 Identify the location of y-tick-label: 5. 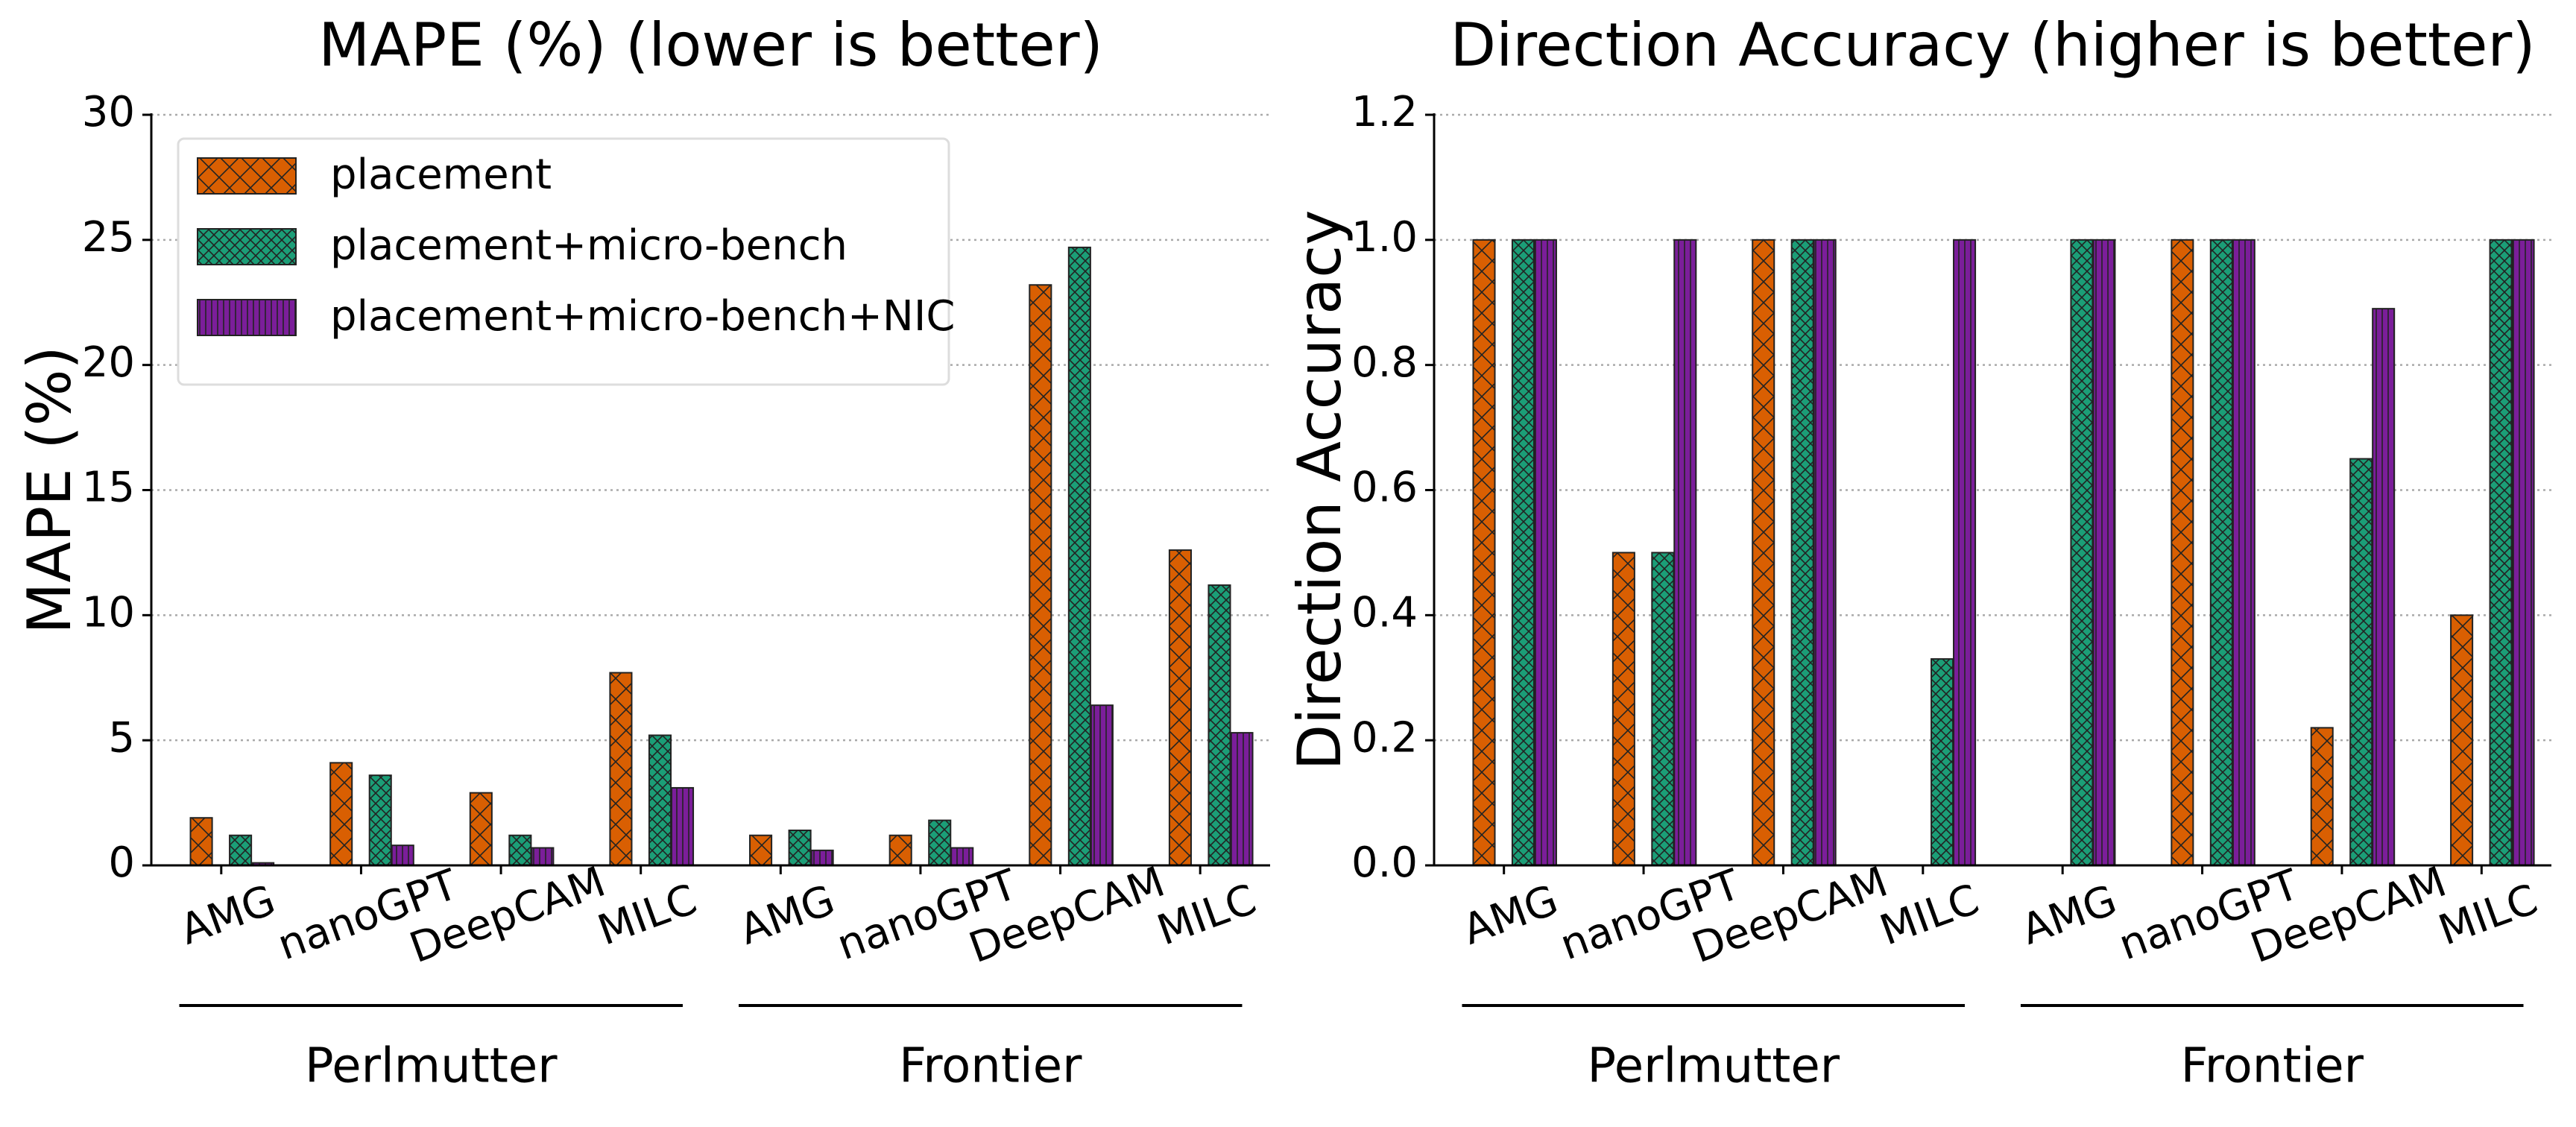
(122, 737).